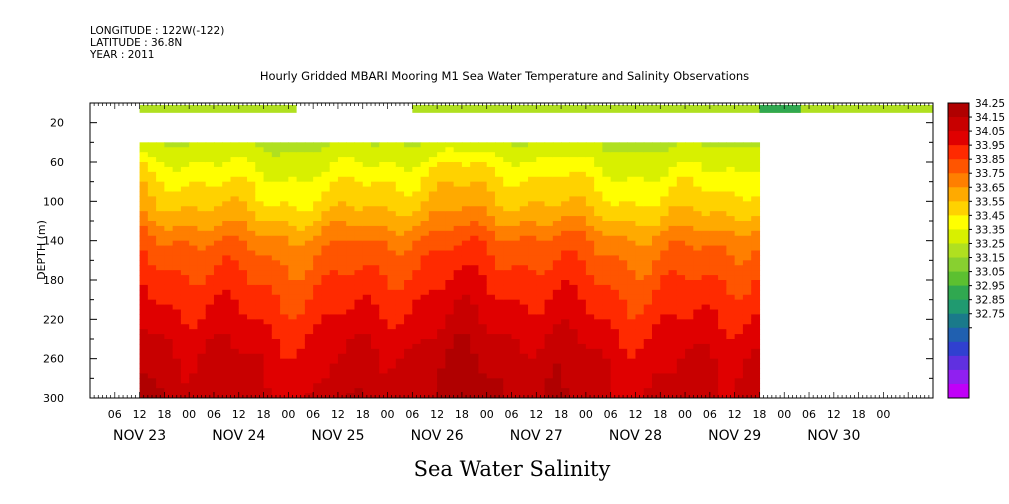 The image size is (1009, 504). Describe the element at coordinates (512, 469) in the screenshot. I see `x-axis-label: Sea Water Salinity` at that location.